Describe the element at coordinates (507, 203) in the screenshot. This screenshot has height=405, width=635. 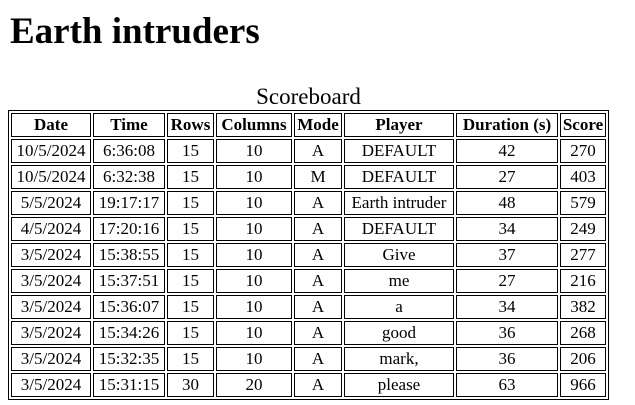
I see `duration-cell: 48` at that location.